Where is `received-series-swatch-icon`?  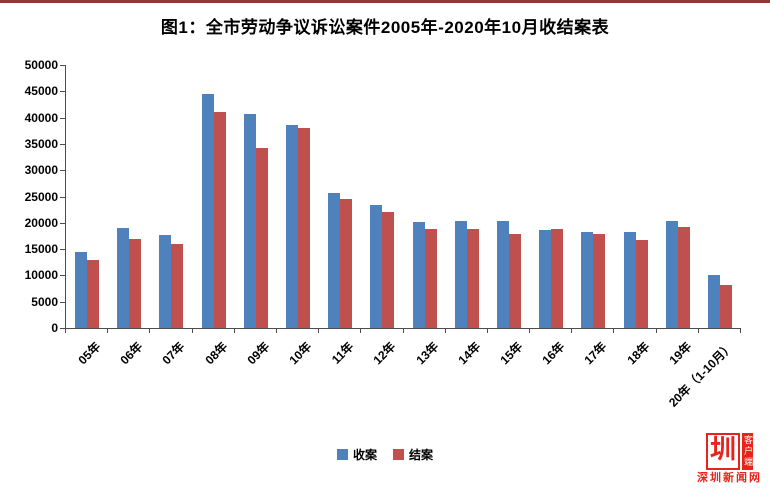
received-series-swatch-icon is located at coordinates (342, 454).